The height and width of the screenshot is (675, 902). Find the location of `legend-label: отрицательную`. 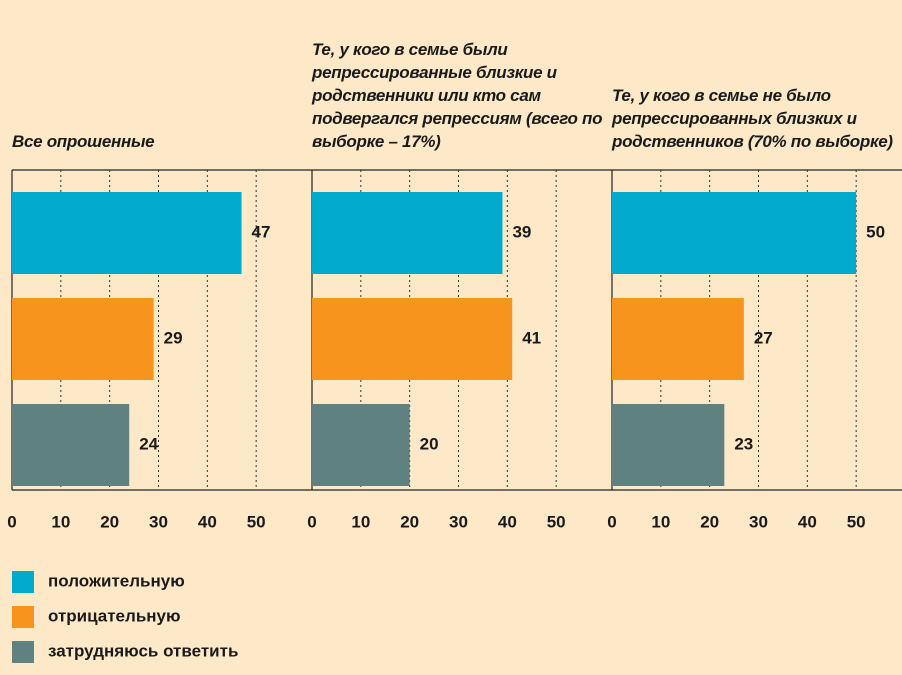

legend-label: отрицательную is located at coordinates (114, 615).